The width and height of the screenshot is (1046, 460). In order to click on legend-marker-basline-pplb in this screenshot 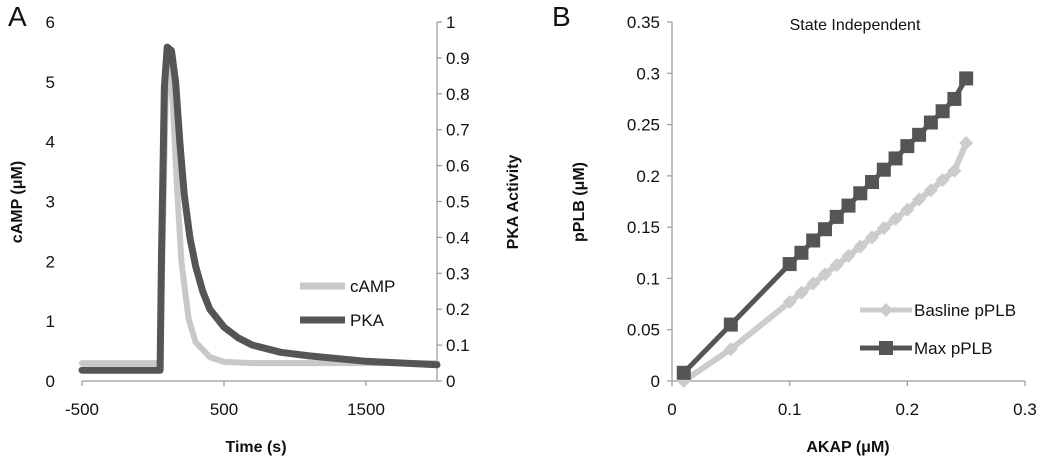, I will do `click(886, 310)`.